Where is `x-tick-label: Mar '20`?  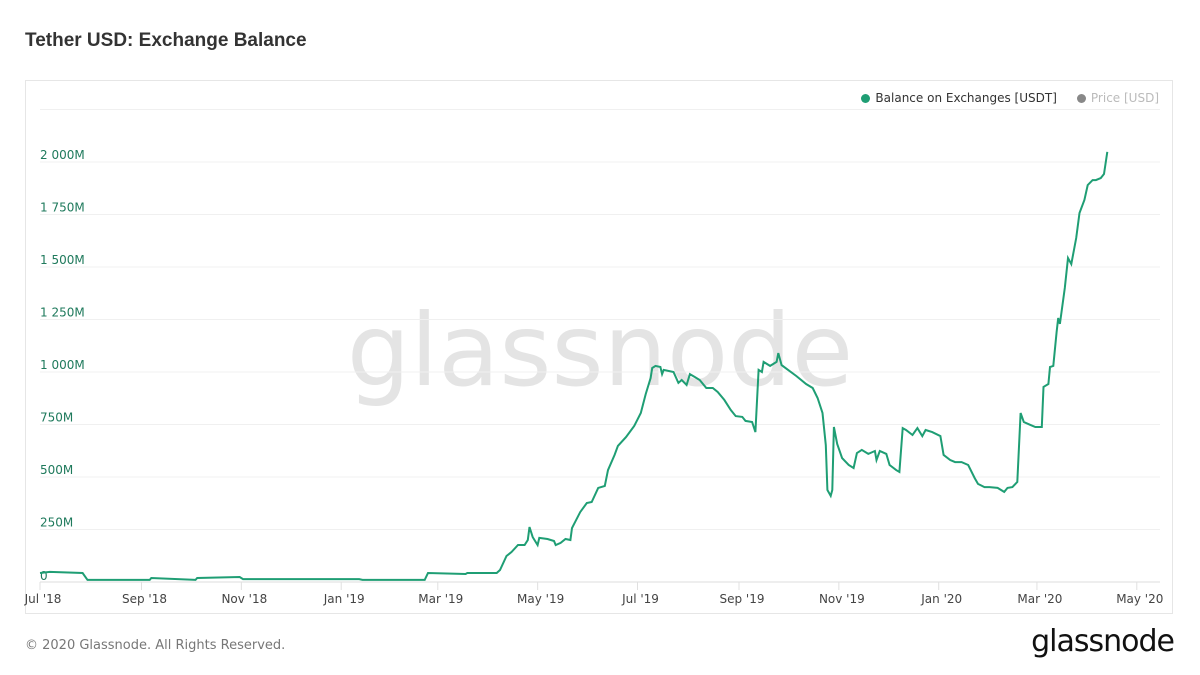
x-tick-label: Mar '20 is located at coordinates (1039, 599).